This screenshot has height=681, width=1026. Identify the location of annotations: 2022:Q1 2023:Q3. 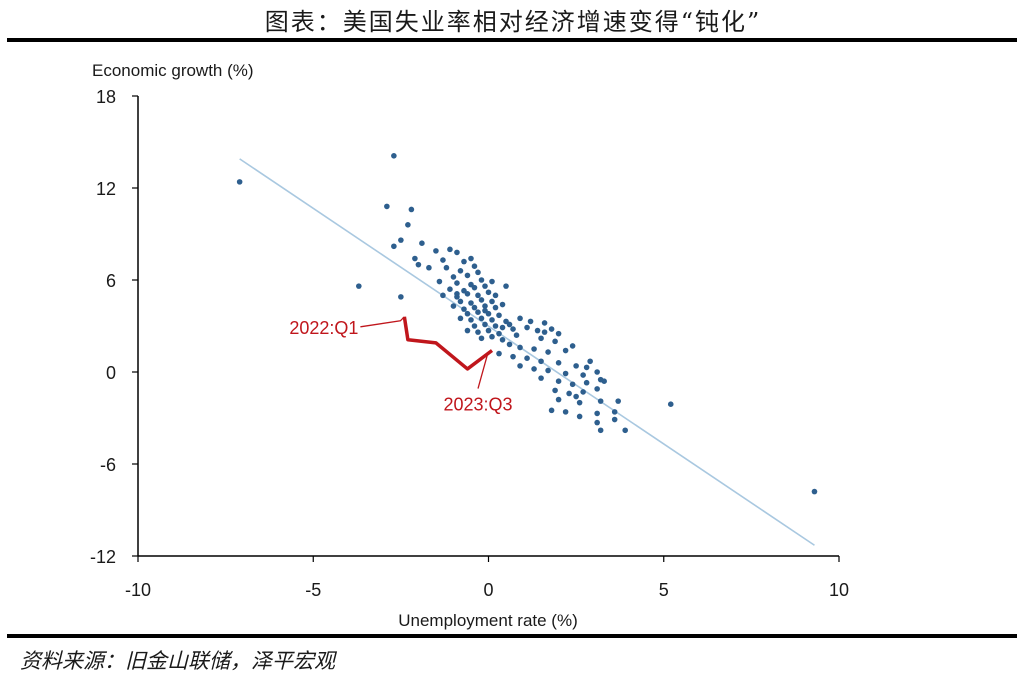
(401, 365).